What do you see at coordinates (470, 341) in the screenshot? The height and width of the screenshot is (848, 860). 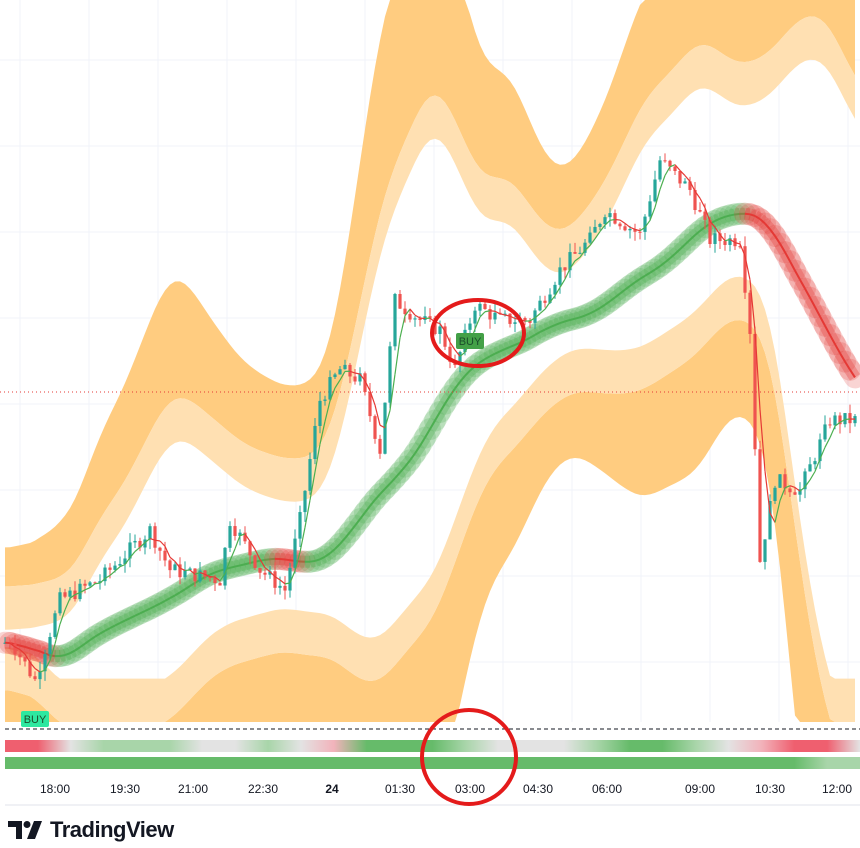 I see `buy-signal: BUY` at bounding box center [470, 341].